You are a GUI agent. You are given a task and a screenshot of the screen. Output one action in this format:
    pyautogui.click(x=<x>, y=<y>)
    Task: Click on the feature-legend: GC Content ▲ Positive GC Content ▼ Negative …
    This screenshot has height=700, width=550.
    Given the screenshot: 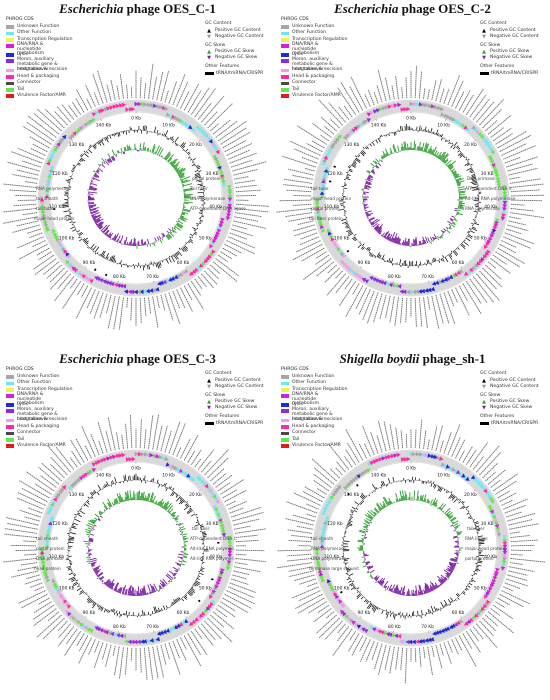 What is the action you would take?
    pyautogui.click(x=509, y=399)
    